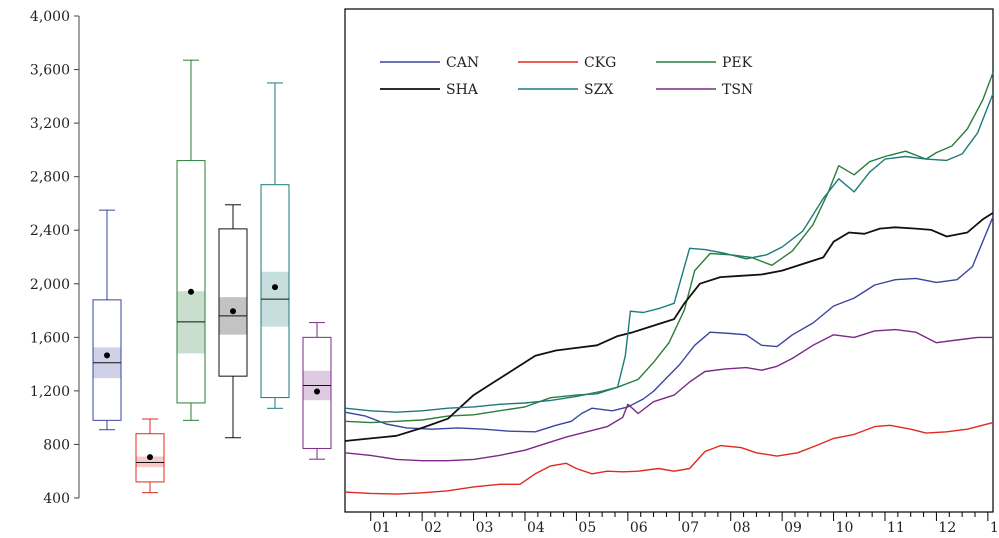  What do you see at coordinates (536, 528) in the screenshot?
I see `x-tick-label: 04` at bounding box center [536, 528].